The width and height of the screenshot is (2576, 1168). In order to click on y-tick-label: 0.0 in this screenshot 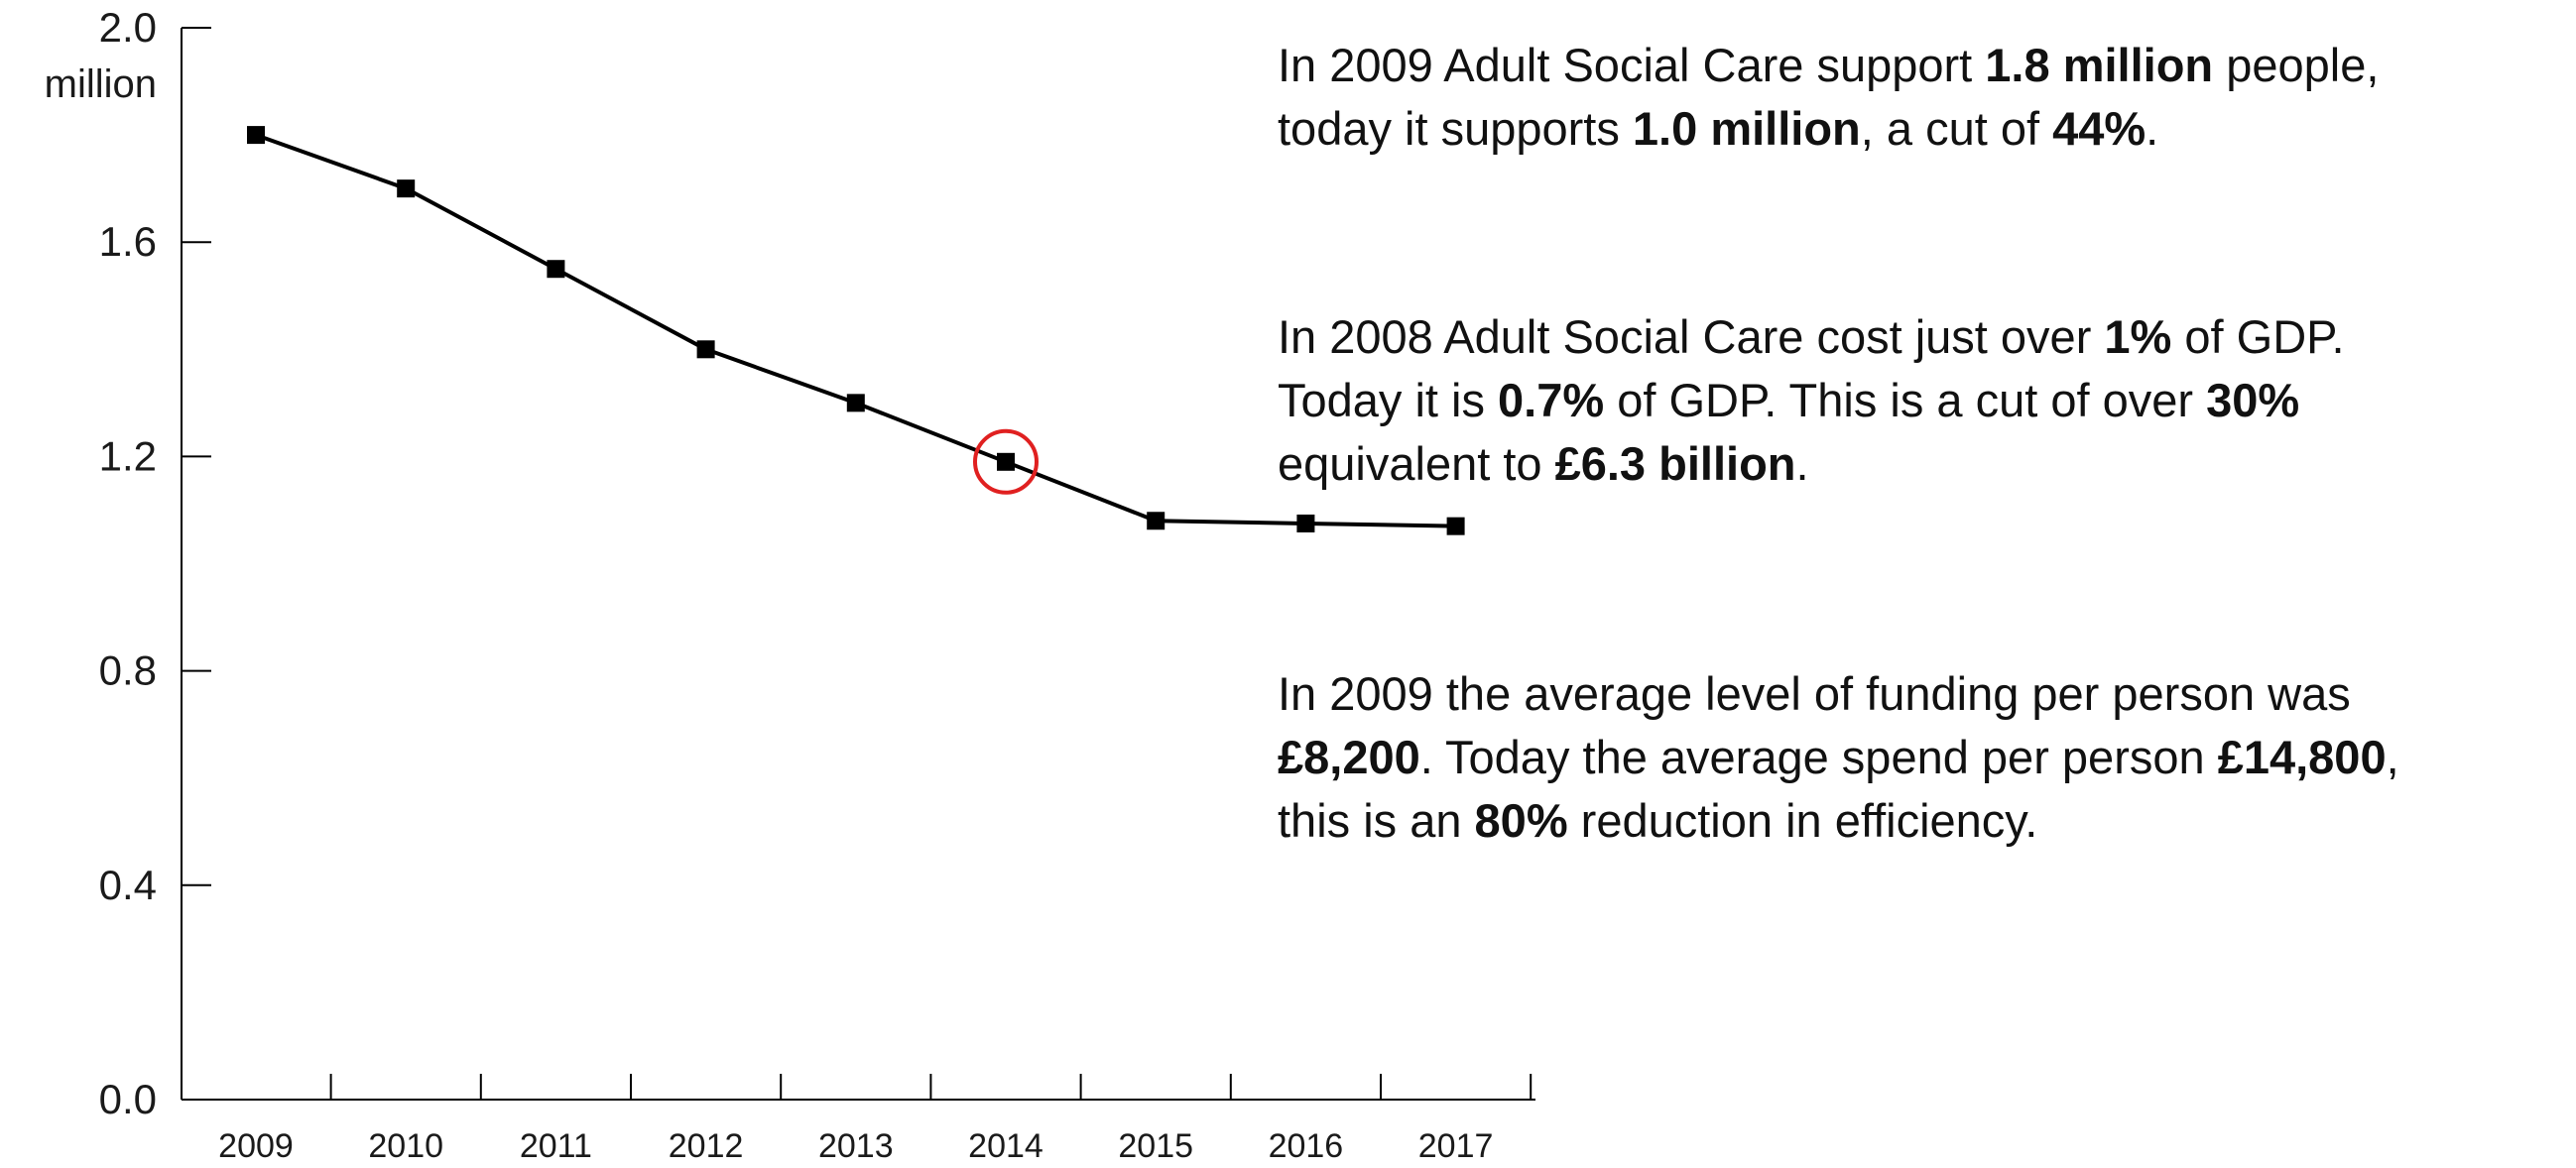, I will do `click(128, 1099)`.